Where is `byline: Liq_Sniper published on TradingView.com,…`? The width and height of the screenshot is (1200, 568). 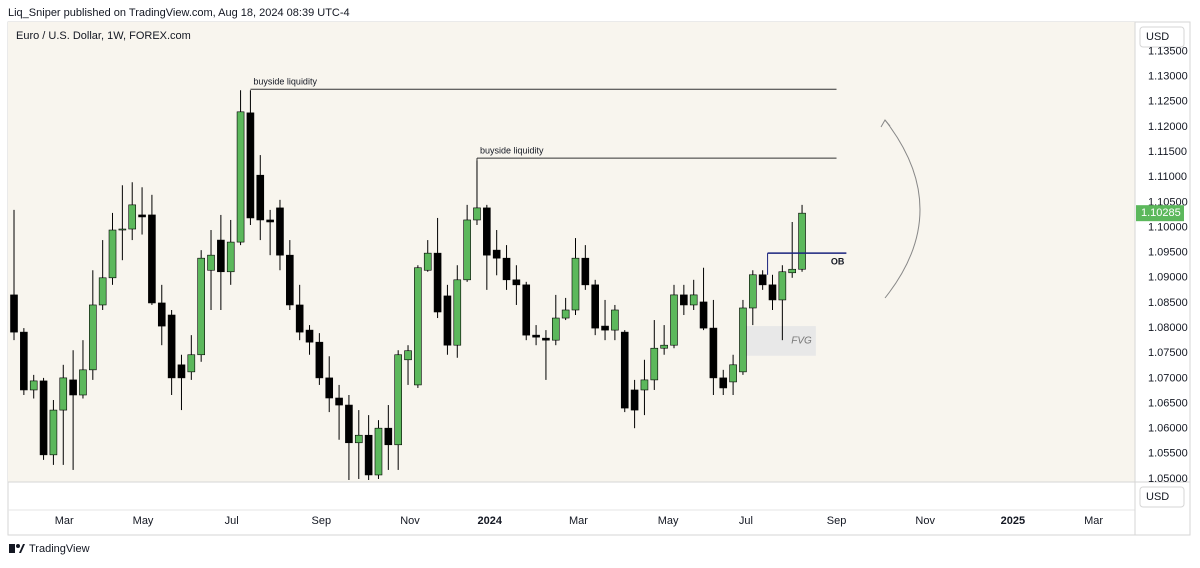
byline: Liq_Sniper published on TradingView.com,… is located at coordinates (179, 13).